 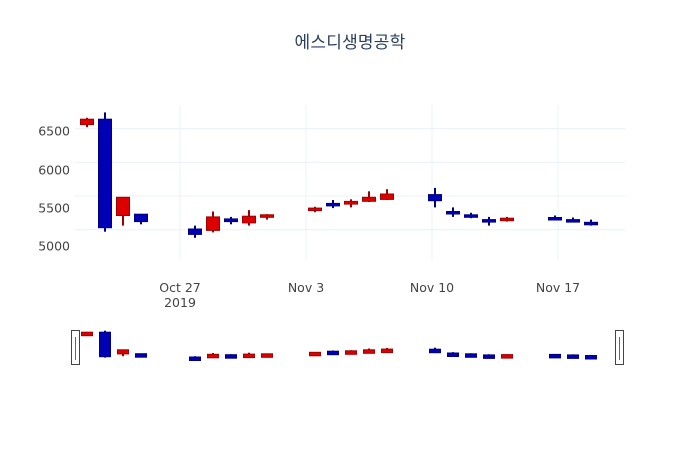 I want to click on x-tick-oct27: Oct 27 2019, so click(x=180, y=295).